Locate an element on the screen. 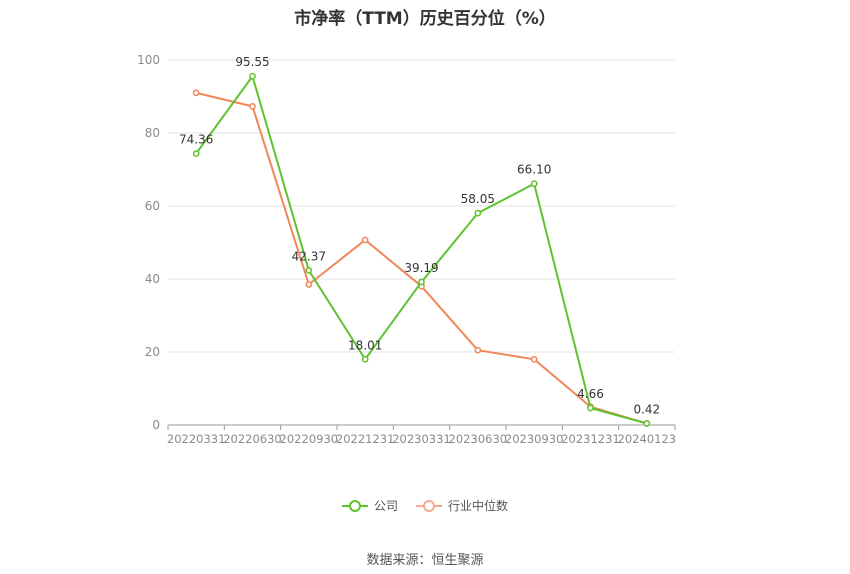 The height and width of the screenshot is (574, 850). x-tick-label: 20230630 is located at coordinates (478, 439).